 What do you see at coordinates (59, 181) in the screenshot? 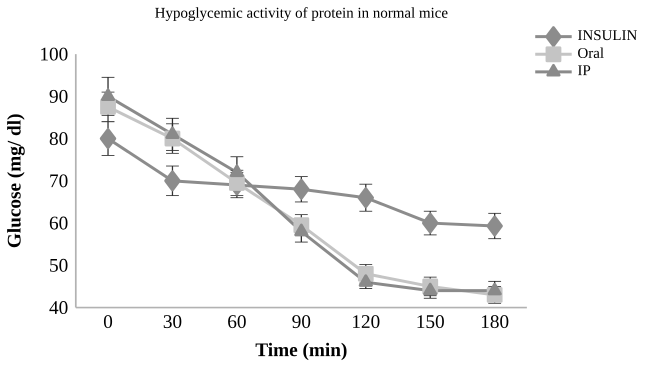
I see `y-tick-label: 70` at bounding box center [59, 181].